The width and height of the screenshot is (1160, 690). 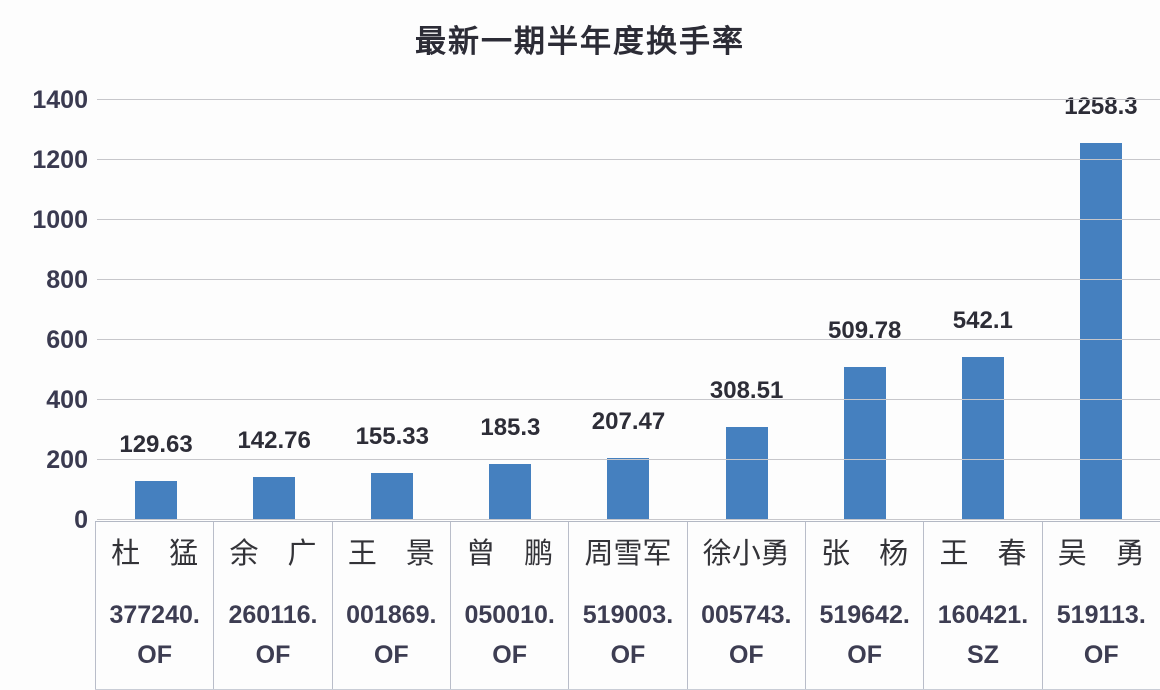 What do you see at coordinates (60, 160) in the screenshot?
I see `y-axis-tick-label: 1200` at bounding box center [60, 160].